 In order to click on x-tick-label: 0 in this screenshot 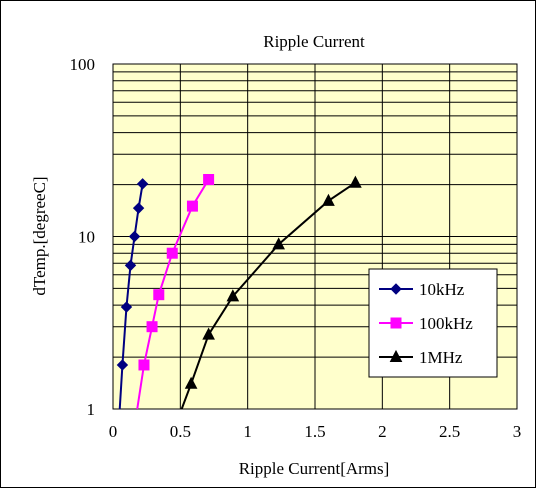, I will do `click(113, 431)`.